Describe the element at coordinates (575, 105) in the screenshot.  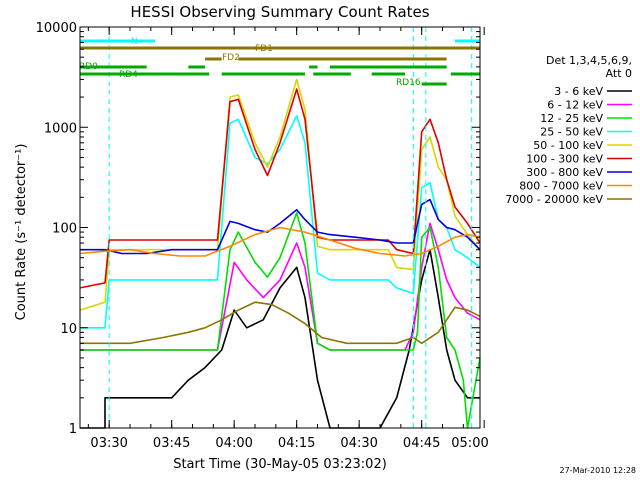
I see `legend-label-2: 6 - 12 keV` at that location.